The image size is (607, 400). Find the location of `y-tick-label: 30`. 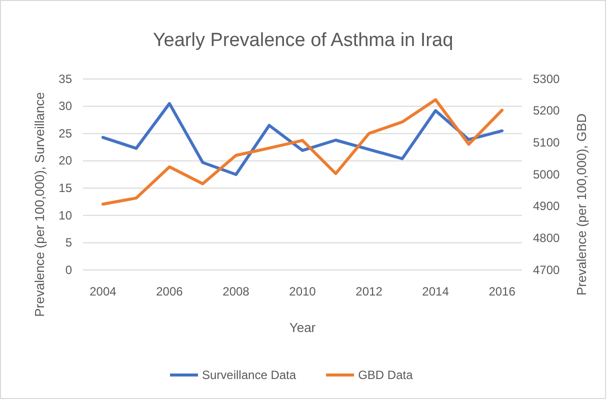

y-tick-label: 30 is located at coordinates (65, 106).